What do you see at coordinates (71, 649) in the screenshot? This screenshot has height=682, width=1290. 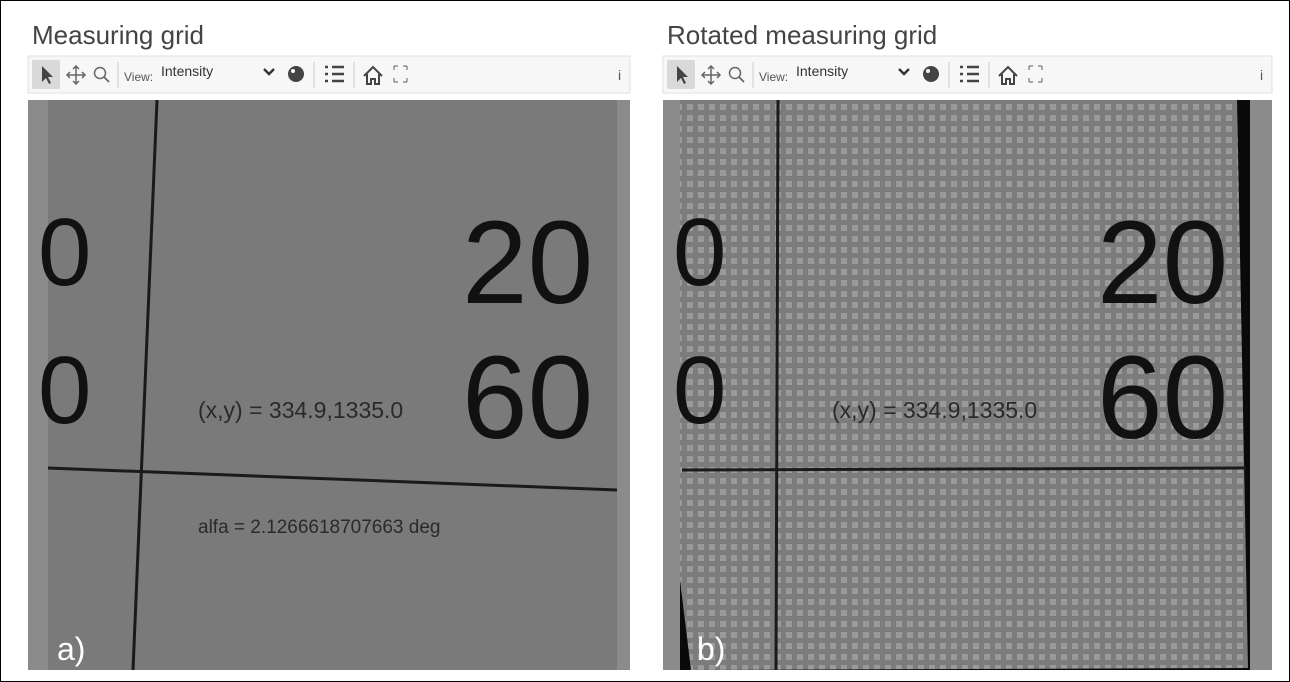 I see `panel-label: a)` at bounding box center [71, 649].